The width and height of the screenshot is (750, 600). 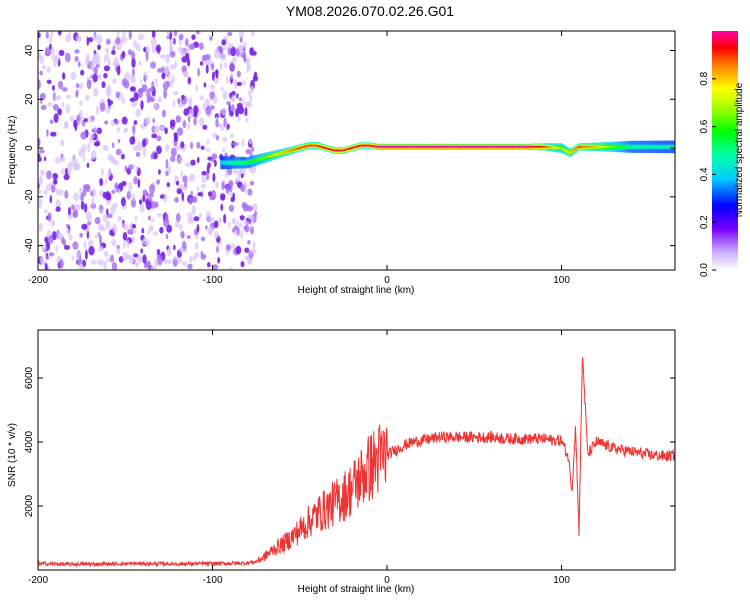 What do you see at coordinates (12, 455) in the screenshot?
I see `snr-y-label: SNR (10 * v/v)` at bounding box center [12, 455].